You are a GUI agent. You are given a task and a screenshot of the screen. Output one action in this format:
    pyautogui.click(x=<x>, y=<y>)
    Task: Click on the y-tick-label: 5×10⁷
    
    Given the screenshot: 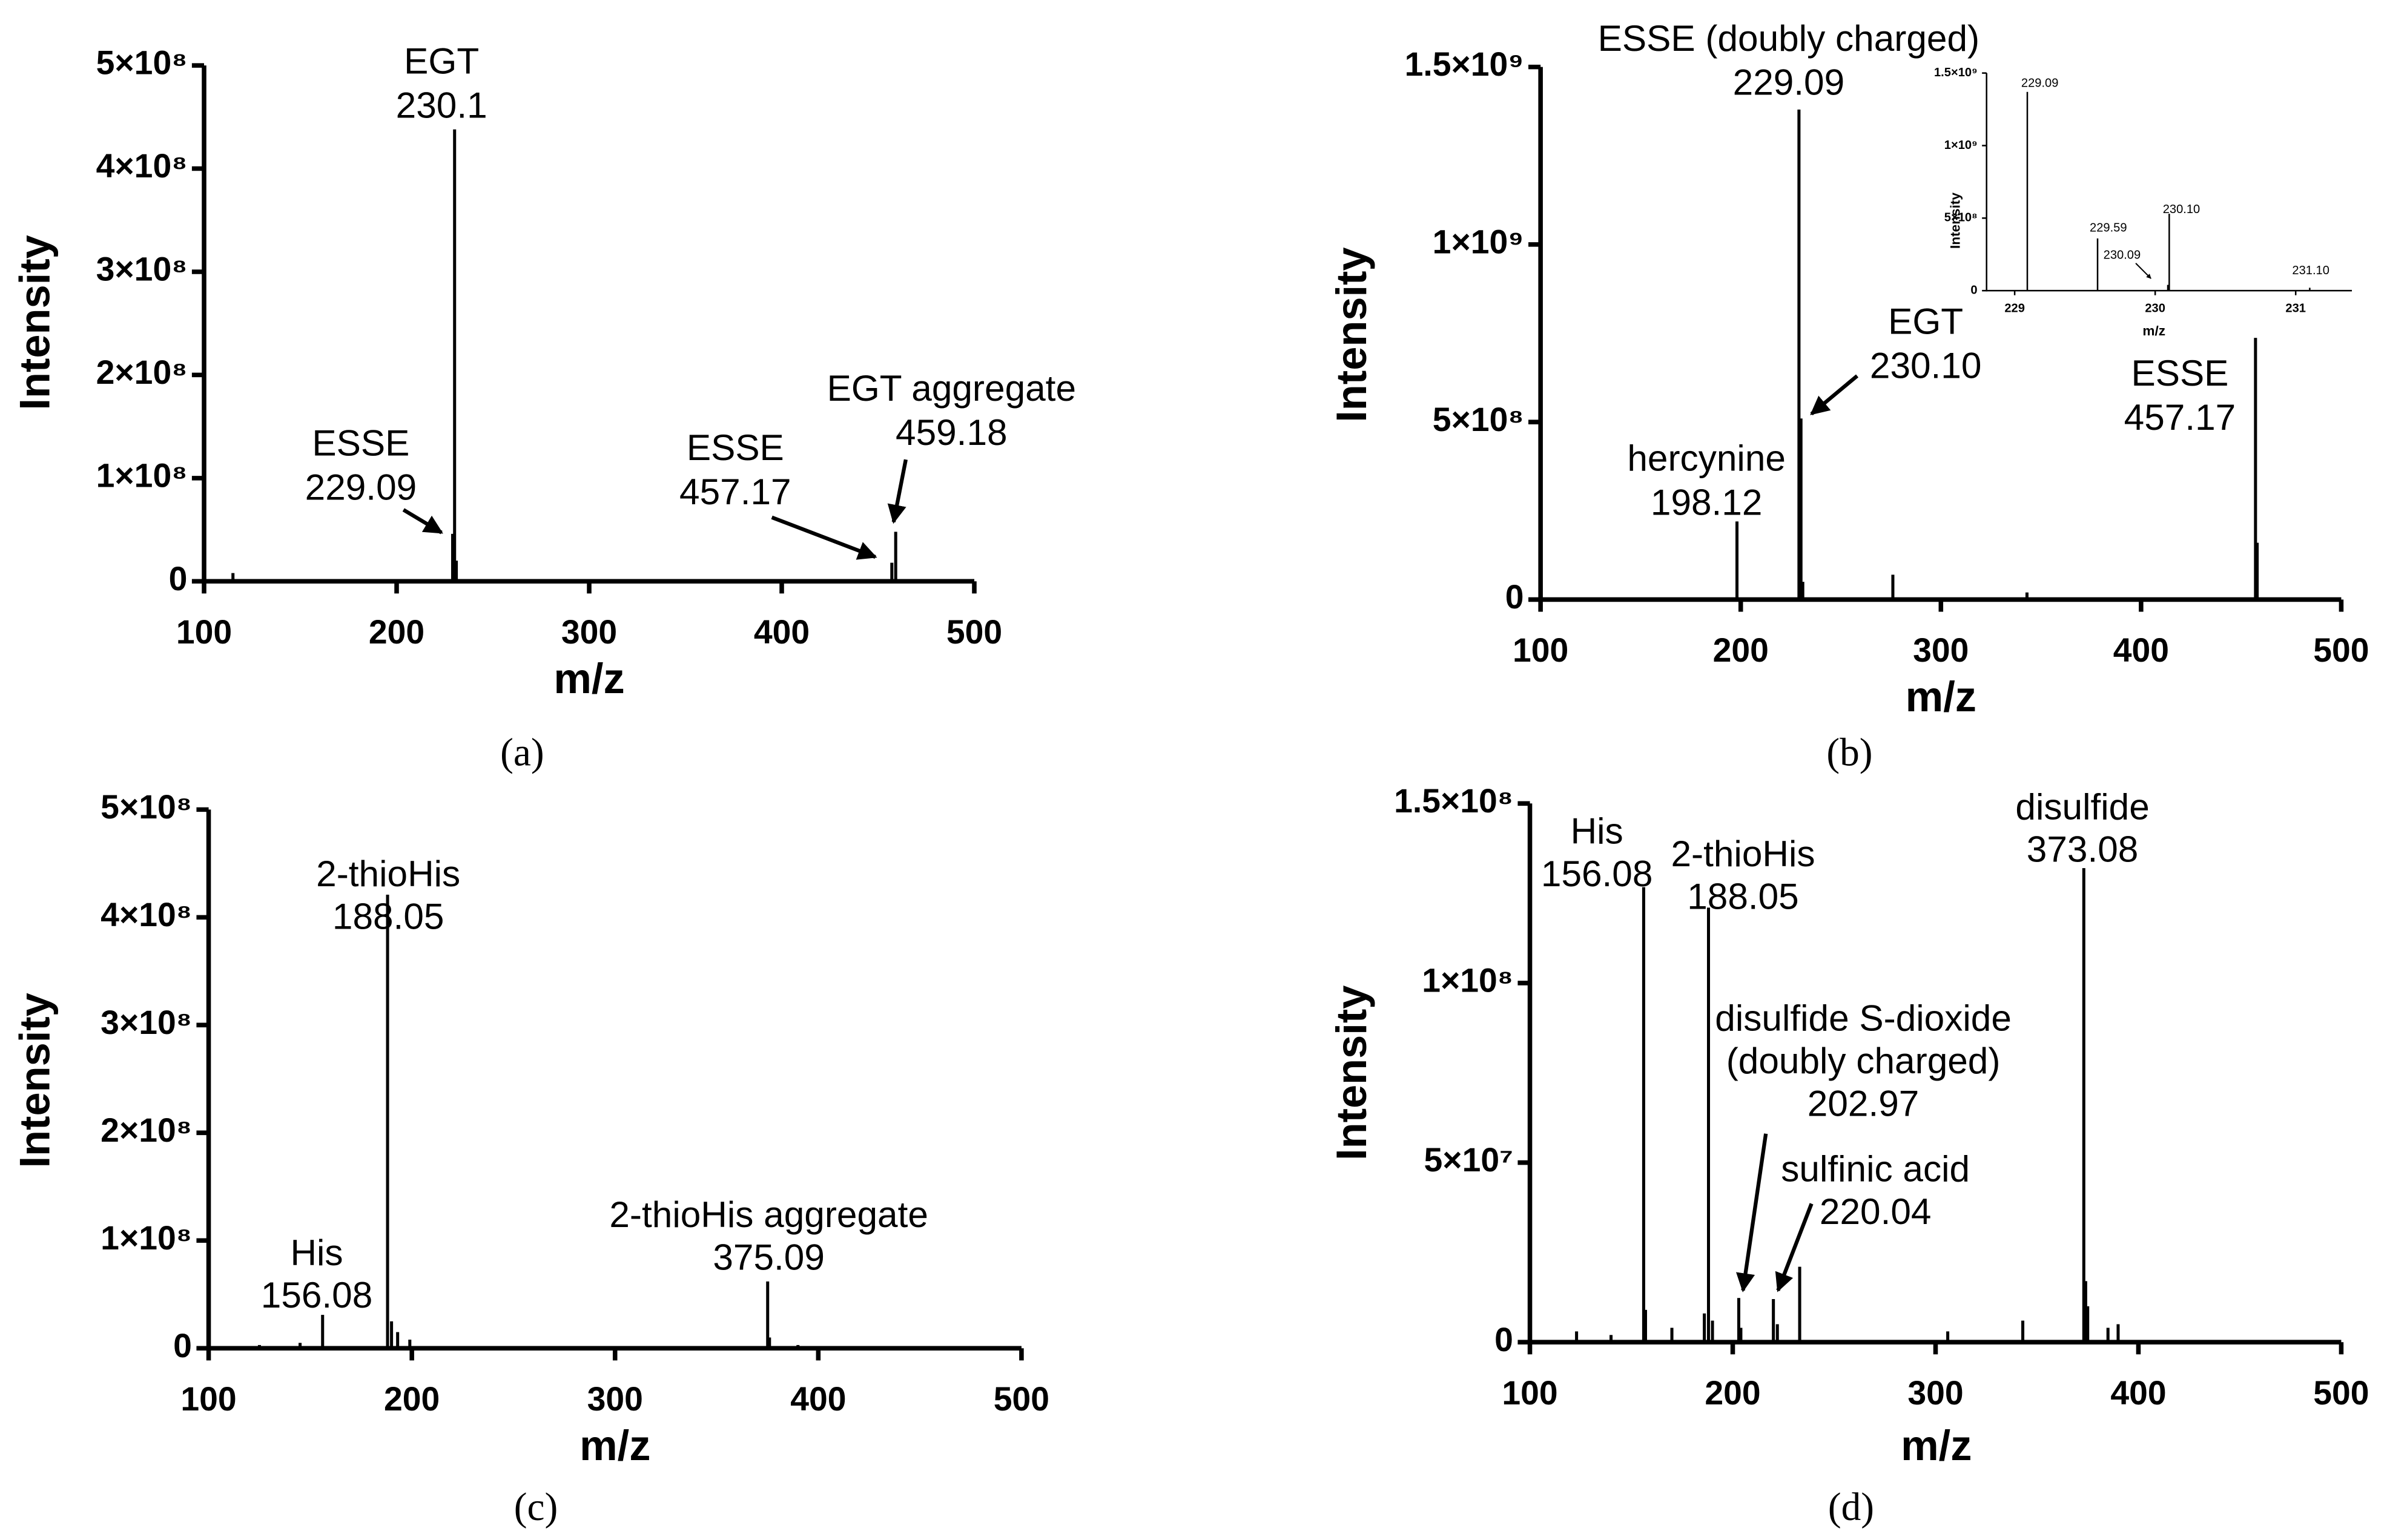 What is the action you would take?
    pyautogui.click(x=1468, y=1160)
    